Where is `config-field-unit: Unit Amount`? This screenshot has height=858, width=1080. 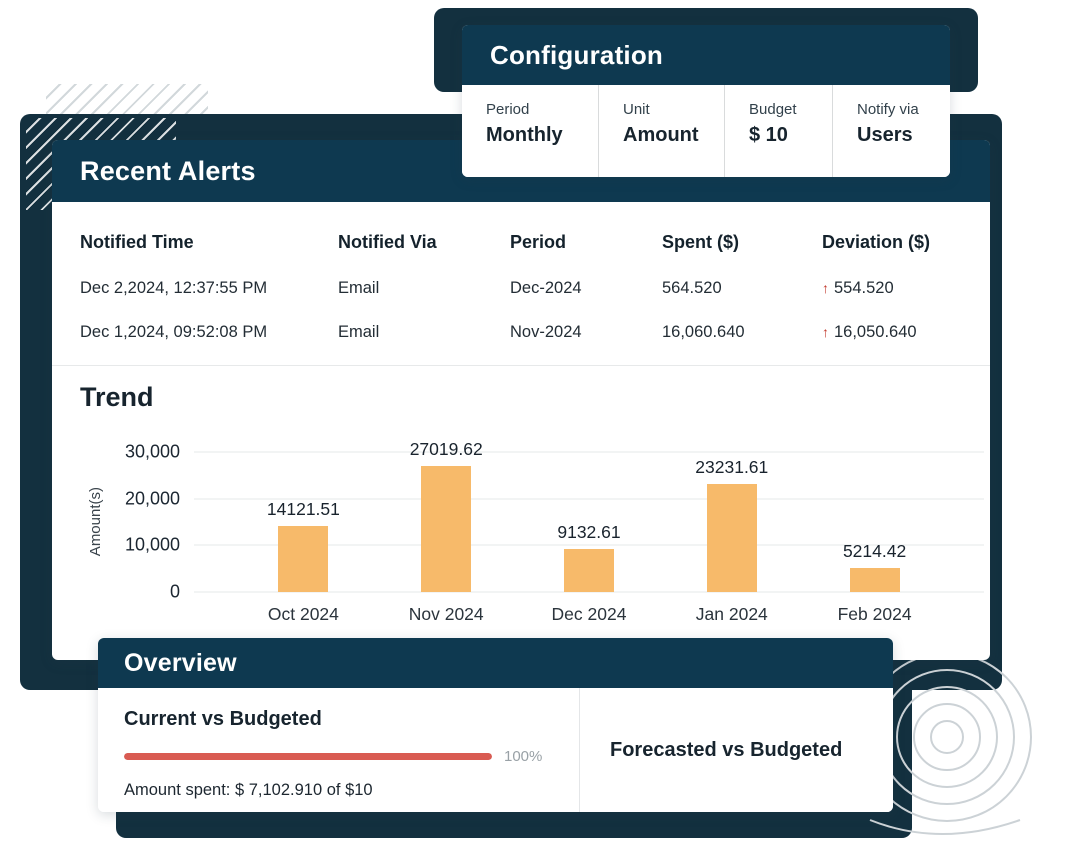
config-field-unit: Unit Amount is located at coordinates (661, 131).